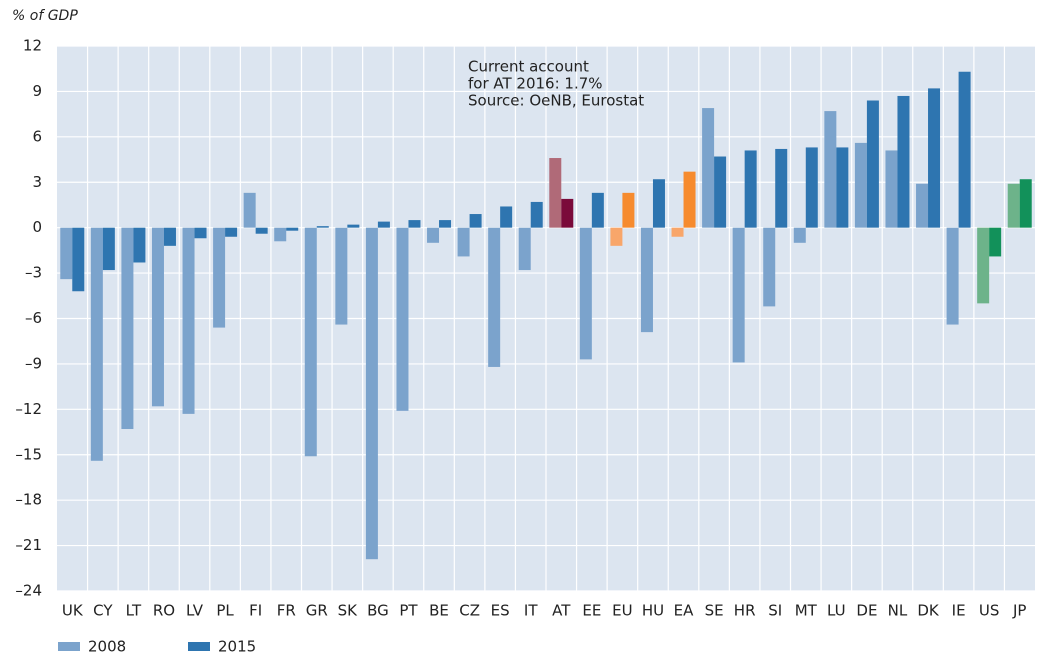 The width and height of the screenshot is (1037, 658). I want to click on x-tick-label: RO, so click(164, 611).